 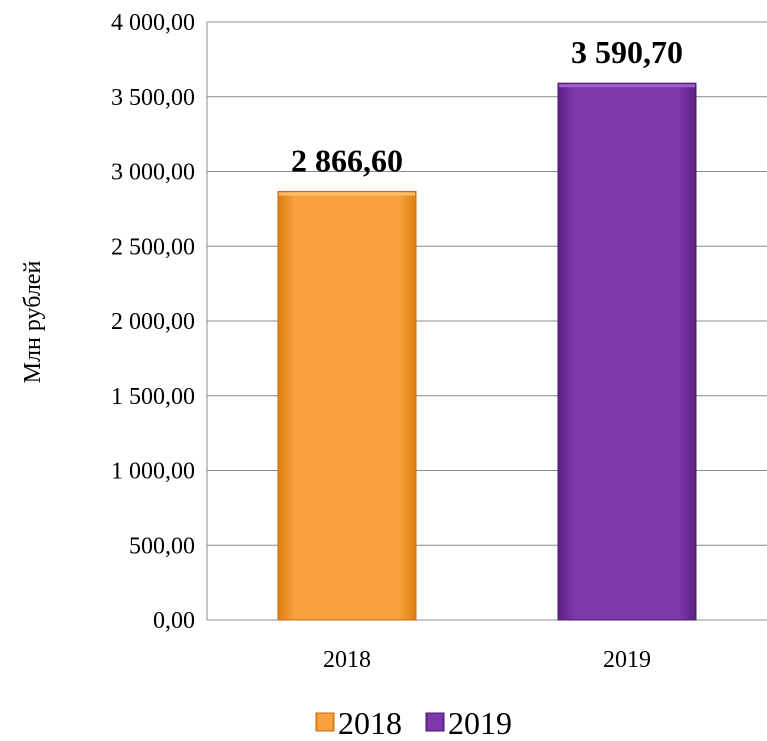 I want to click on legend-label-2019: 2019, so click(x=480, y=723).